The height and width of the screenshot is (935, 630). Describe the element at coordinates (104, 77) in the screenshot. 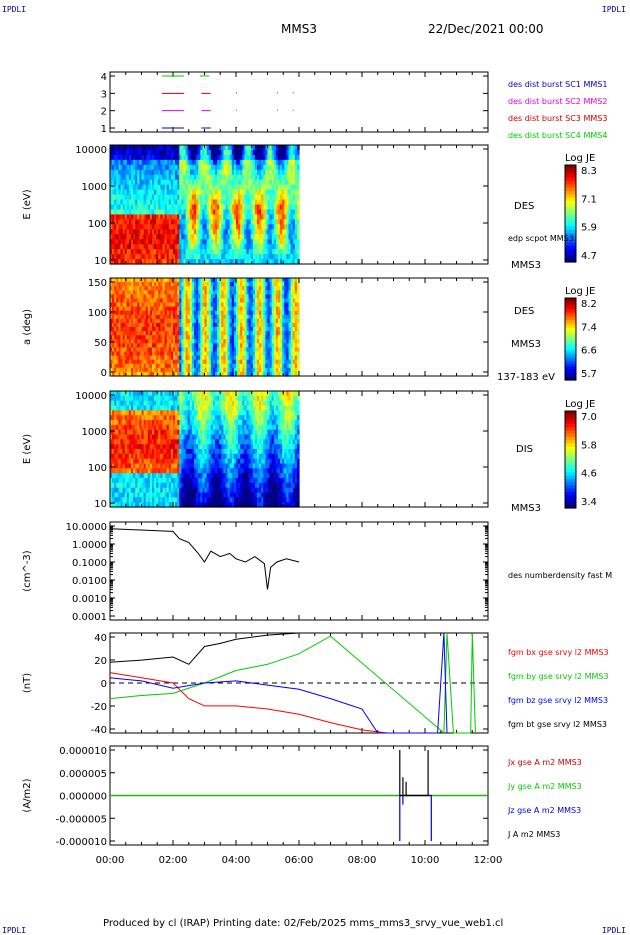

I see `availability-y-label: 4` at that location.